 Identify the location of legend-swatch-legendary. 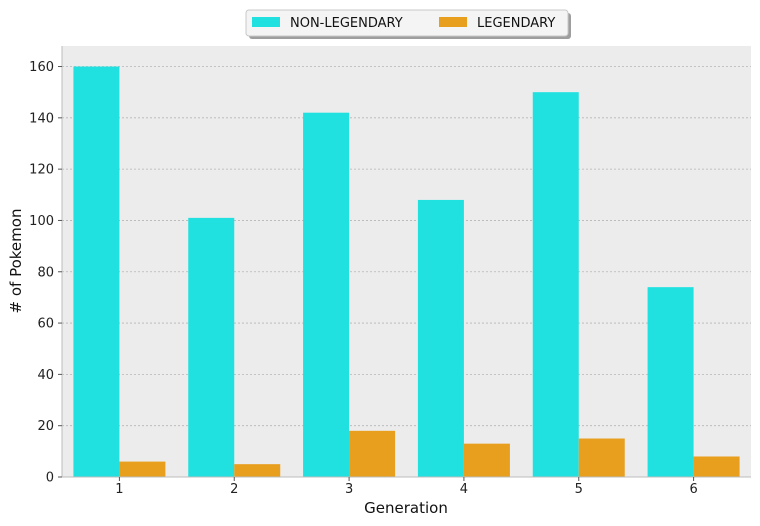
(453, 22).